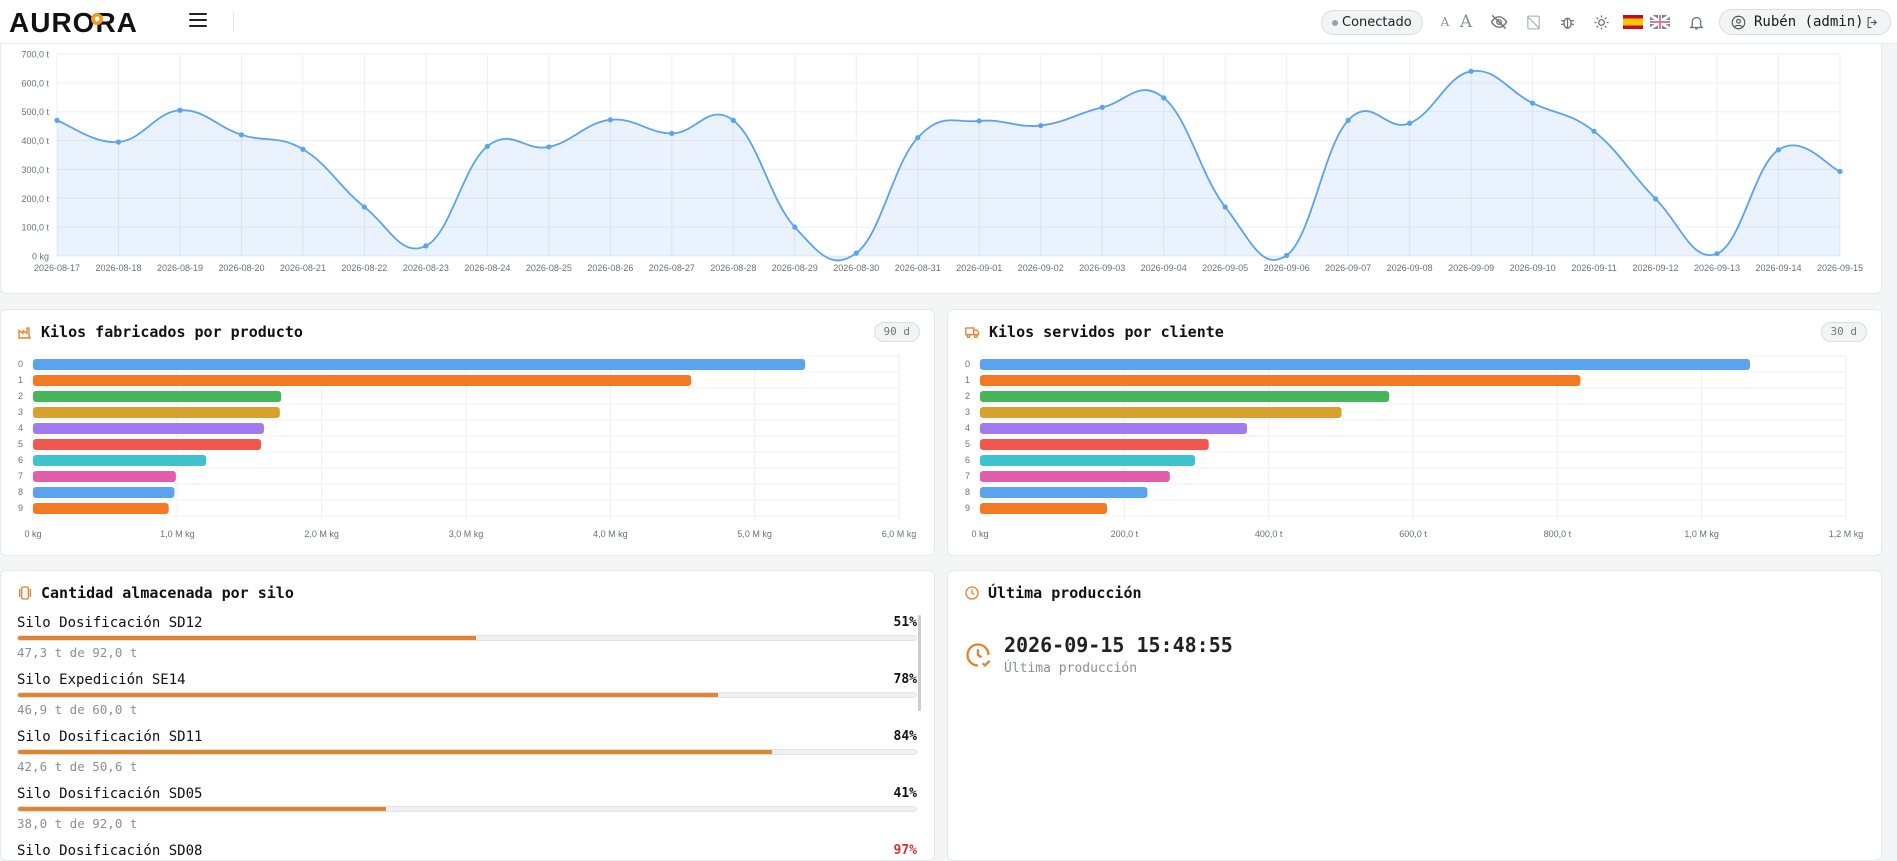 This screenshot has width=1897, height=861. What do you see at coordinates (919, 663) in the screenshot?
I see `silo-list-scrollbar` at bounding box center [919, 663].